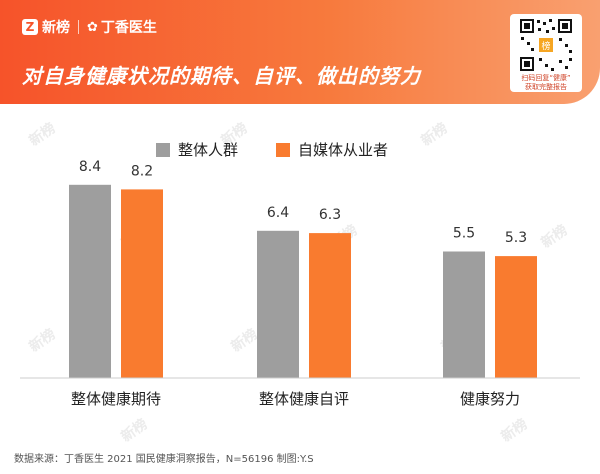 The width and height of the screenshot is (600, 474). What do you see at coordinates (490, 399) in the screenshot?
I see `category-label: 健康努力` at bounding box center [490, 399].